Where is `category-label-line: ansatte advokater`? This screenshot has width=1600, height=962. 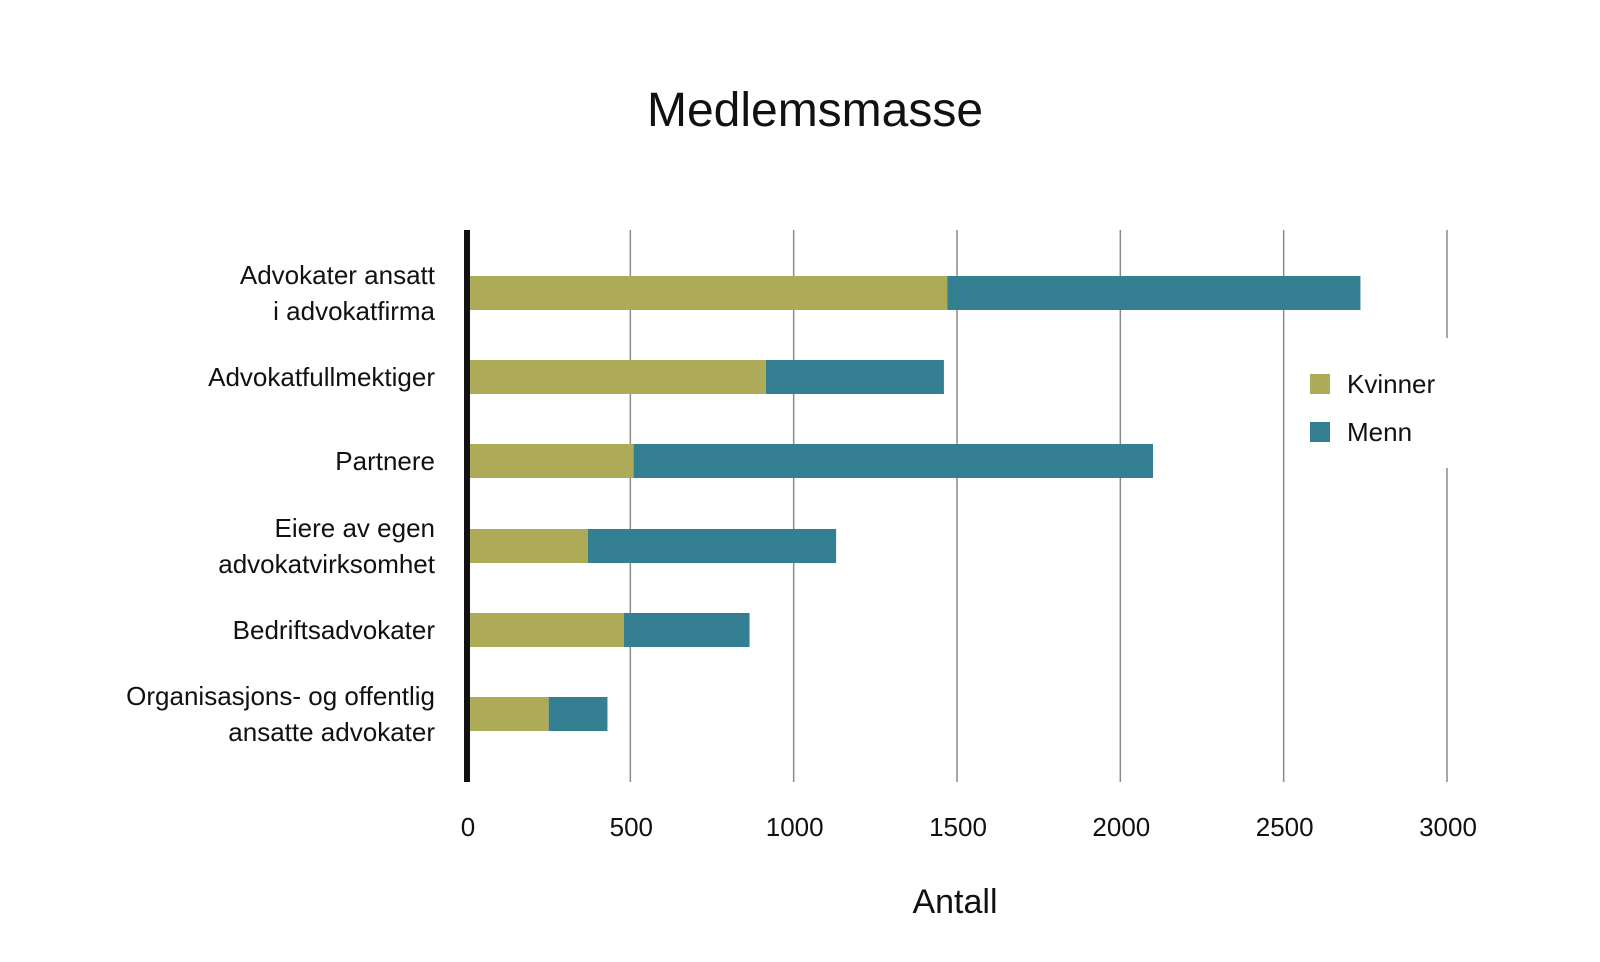 category-label-line: ansatte advokater is located at coordinates (331, 732).